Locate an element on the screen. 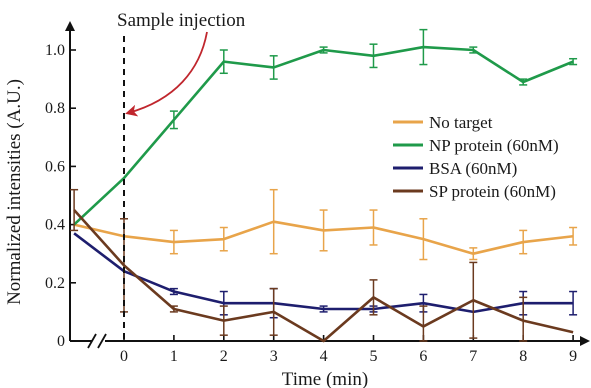 Image resolution: width=591 pixels, height=388 pixels. x-tick-label: 8 is located at coordinates (523, 356).